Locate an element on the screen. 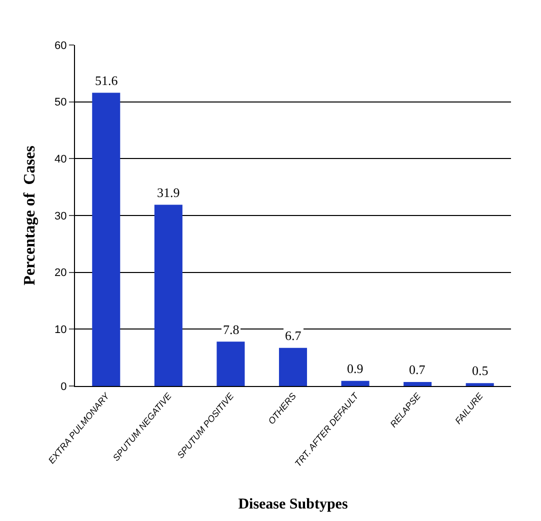 The width and height of the screenshot is (541, 521). y-tick-label: 60 is located at coordinates (60, 46).